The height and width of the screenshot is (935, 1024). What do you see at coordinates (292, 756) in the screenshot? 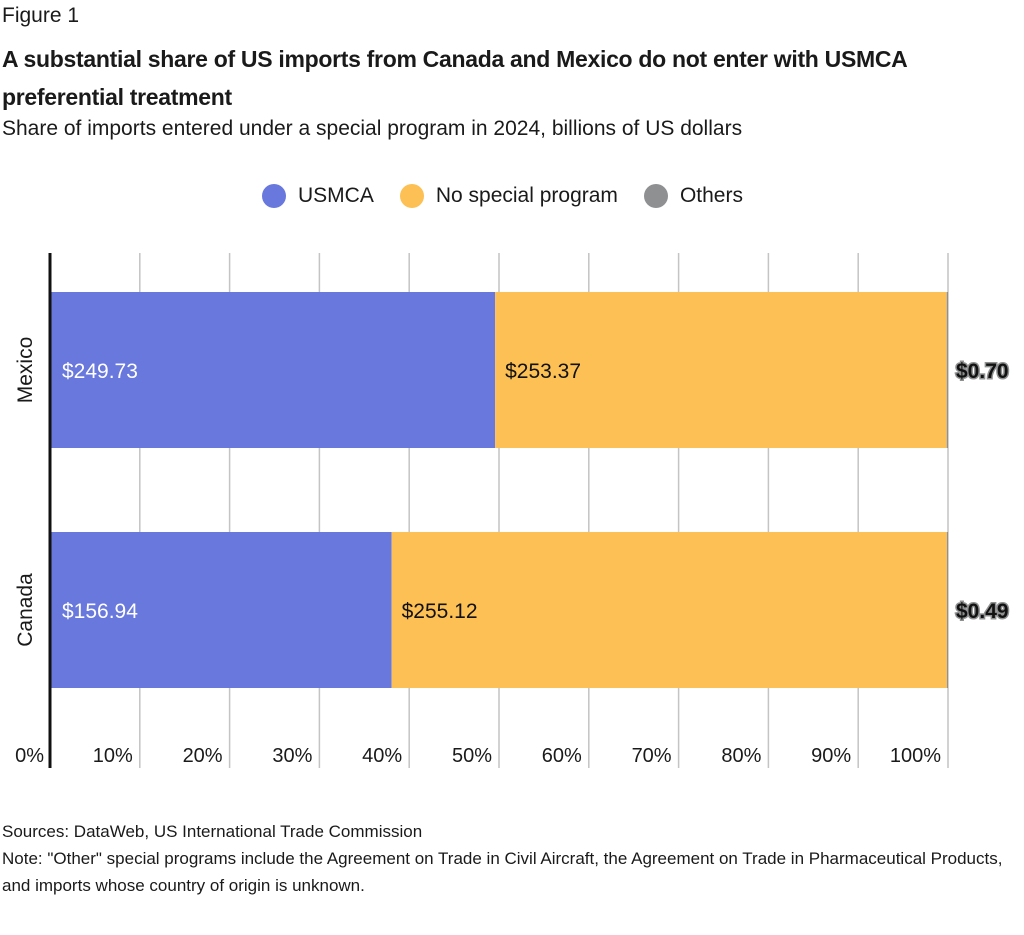
I see `x-tick-label: 30%` at bounding box center [292, 756].